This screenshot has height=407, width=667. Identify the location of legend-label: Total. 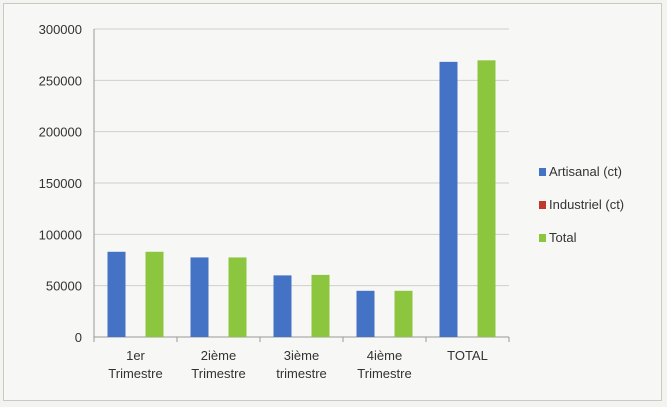
(563, 237).